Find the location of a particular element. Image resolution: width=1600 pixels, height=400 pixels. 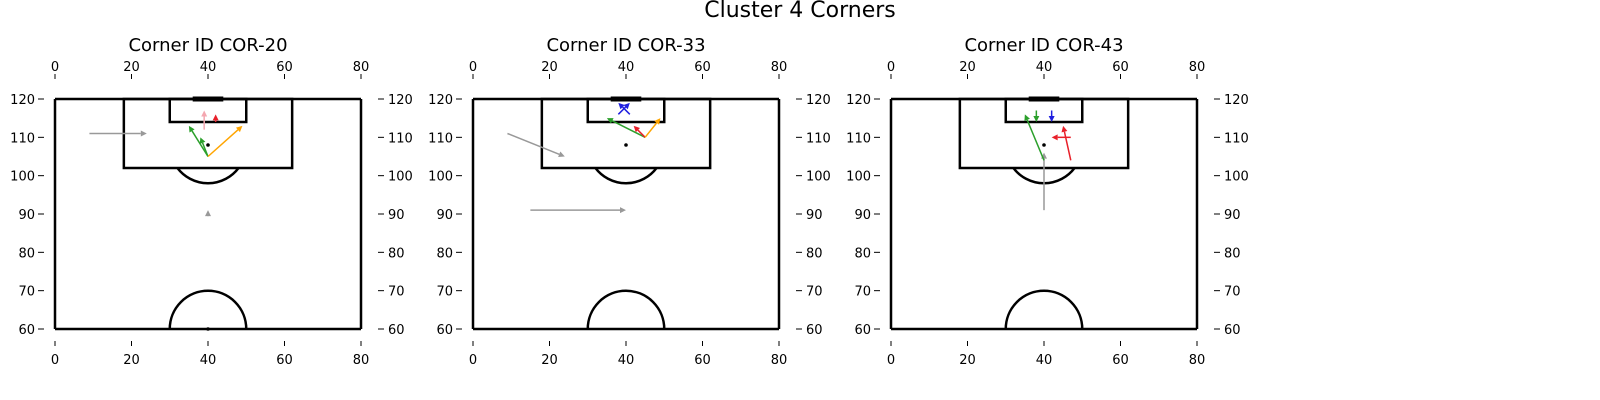

arrow-blue-shaft is located at coordinates (622, 110).